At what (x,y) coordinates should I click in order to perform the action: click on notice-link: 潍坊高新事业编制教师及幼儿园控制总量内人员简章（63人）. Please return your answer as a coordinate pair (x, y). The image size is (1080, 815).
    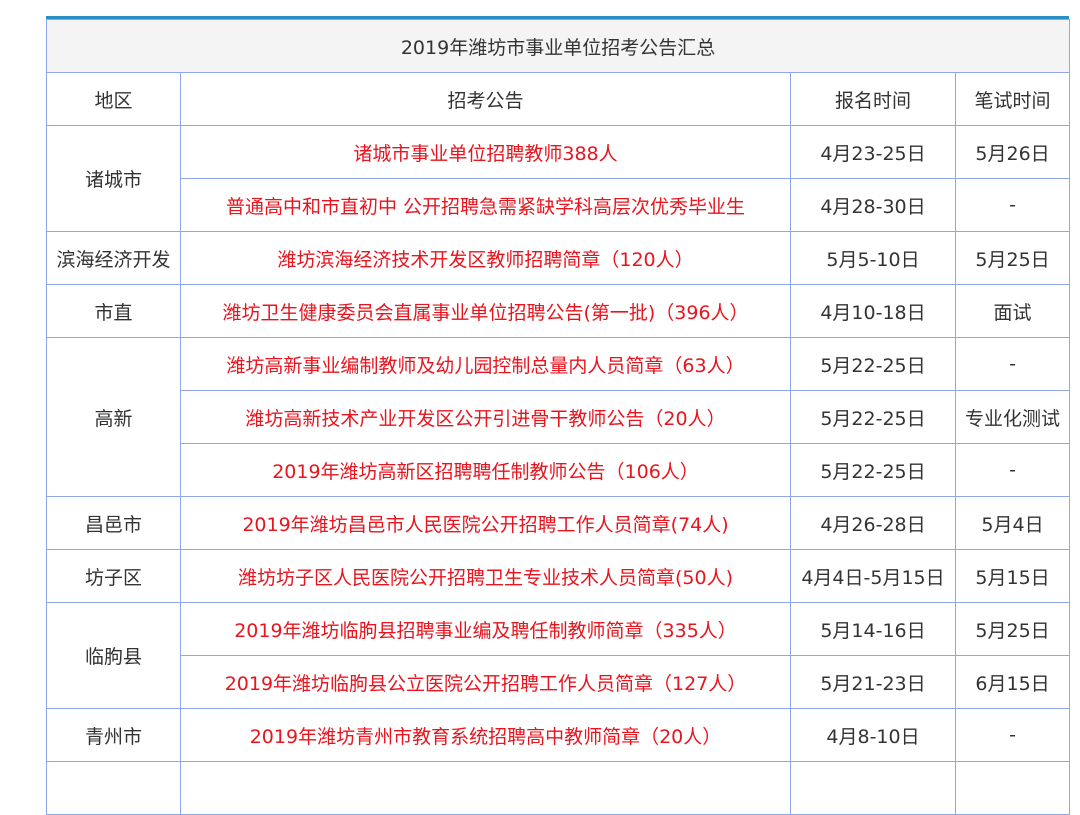
    Looking at the image, I should click on (485, 364).